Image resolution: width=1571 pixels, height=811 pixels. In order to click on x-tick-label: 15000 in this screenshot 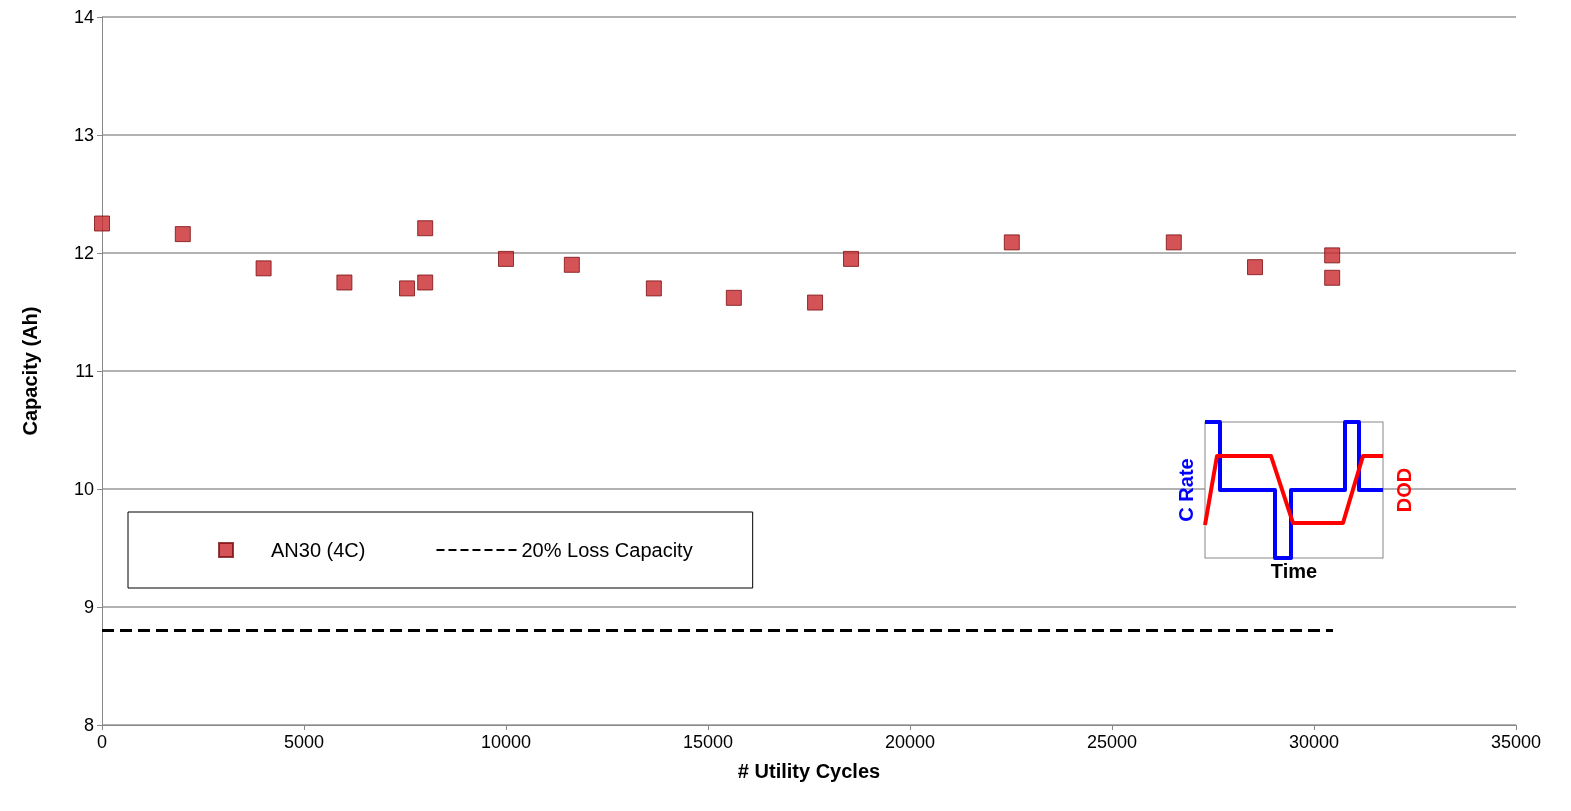, I will do `click(708, 742)`.